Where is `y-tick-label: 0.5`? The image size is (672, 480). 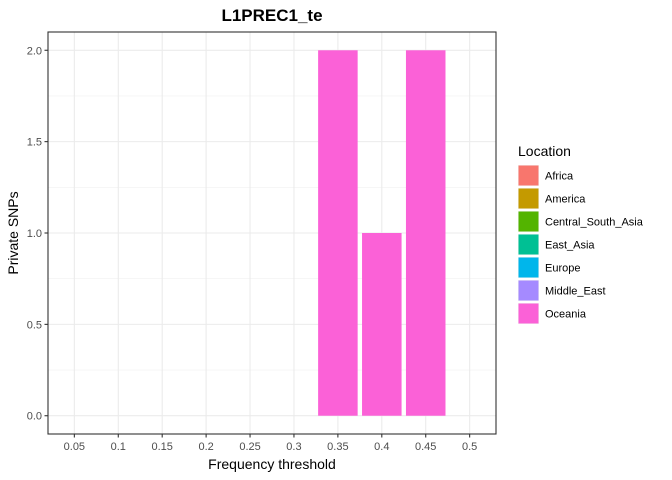 y-tick-label: 0.5 is located at coordinates (34, 325).